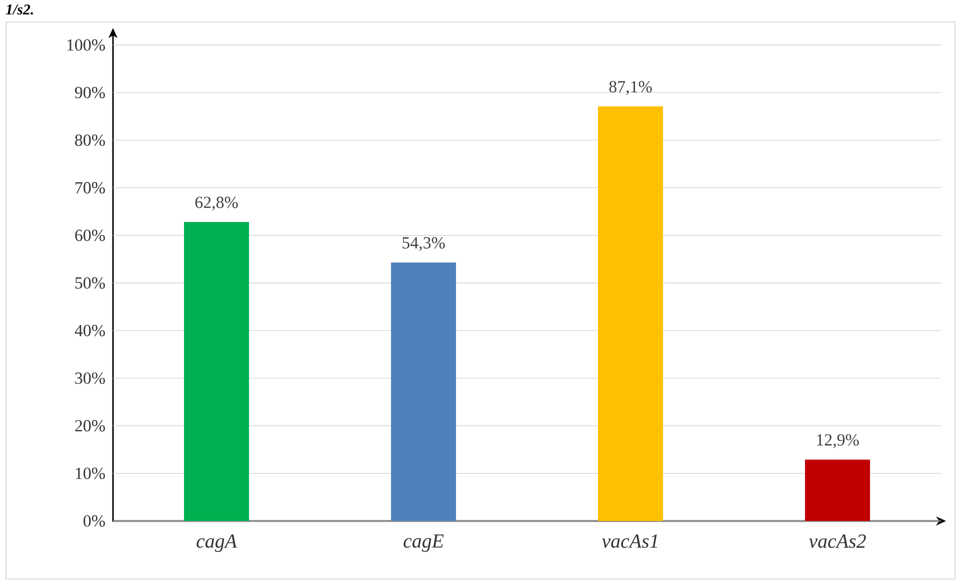 The width and height of the screenshot is (957, 580). I want to click on y-tick-label: 20%, so click(90, 426).